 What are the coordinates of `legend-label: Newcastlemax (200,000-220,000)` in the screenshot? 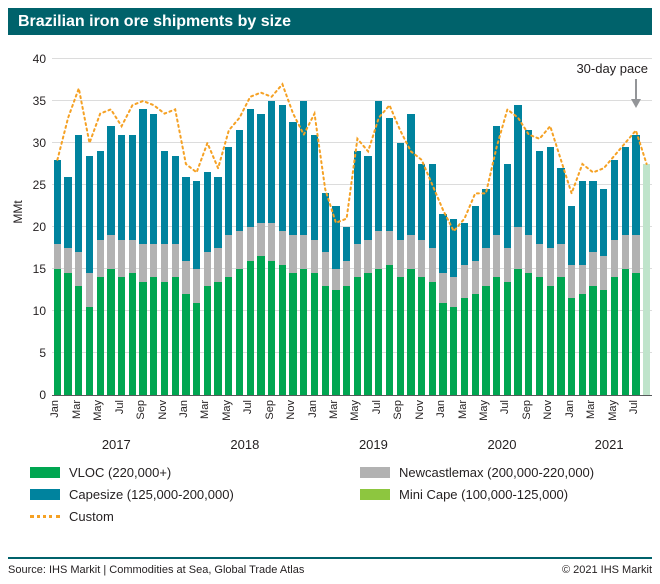 It's located at (497, 472).